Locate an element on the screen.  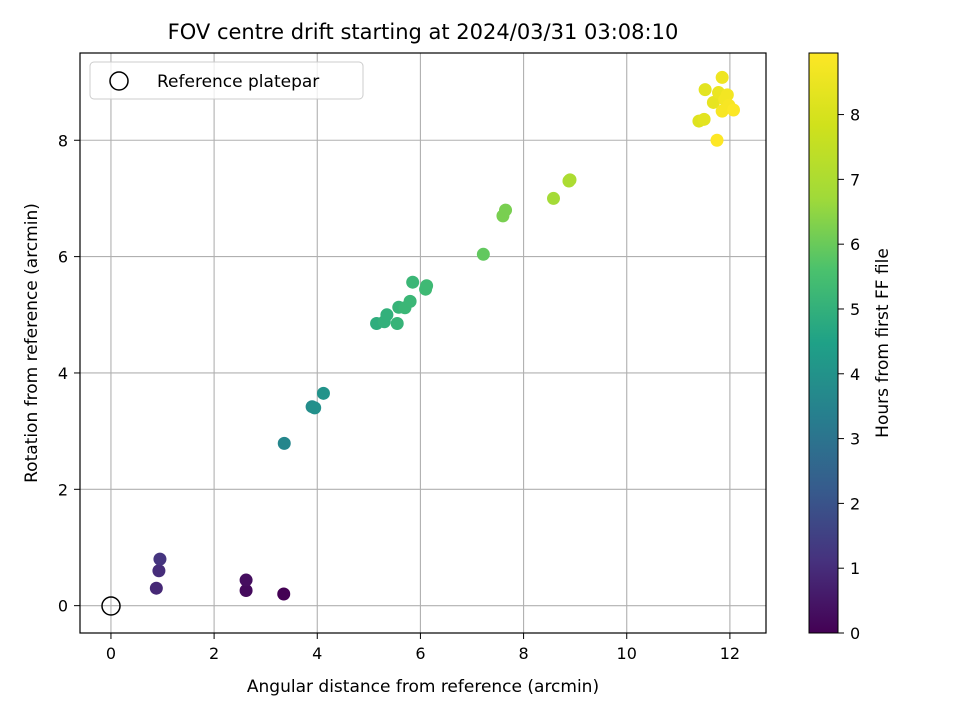
colorbar-tick-label: 3 is located at coordinates (855, 439).